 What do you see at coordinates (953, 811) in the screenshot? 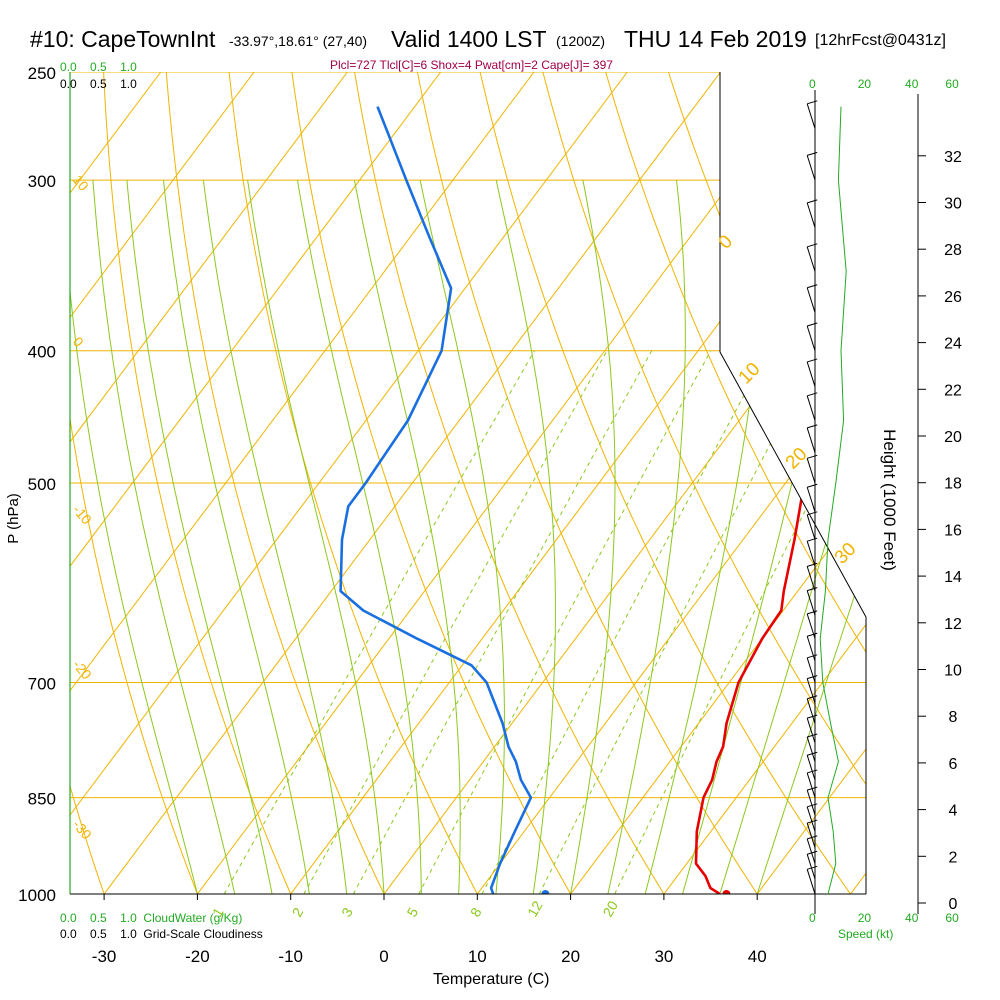
I see `height-tick-label: 4` at bounding box center [953, 811].